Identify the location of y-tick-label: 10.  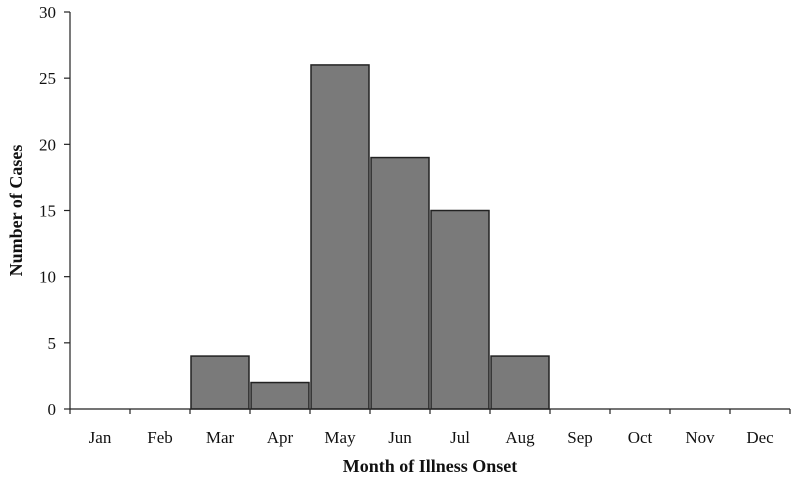
(47, 277).